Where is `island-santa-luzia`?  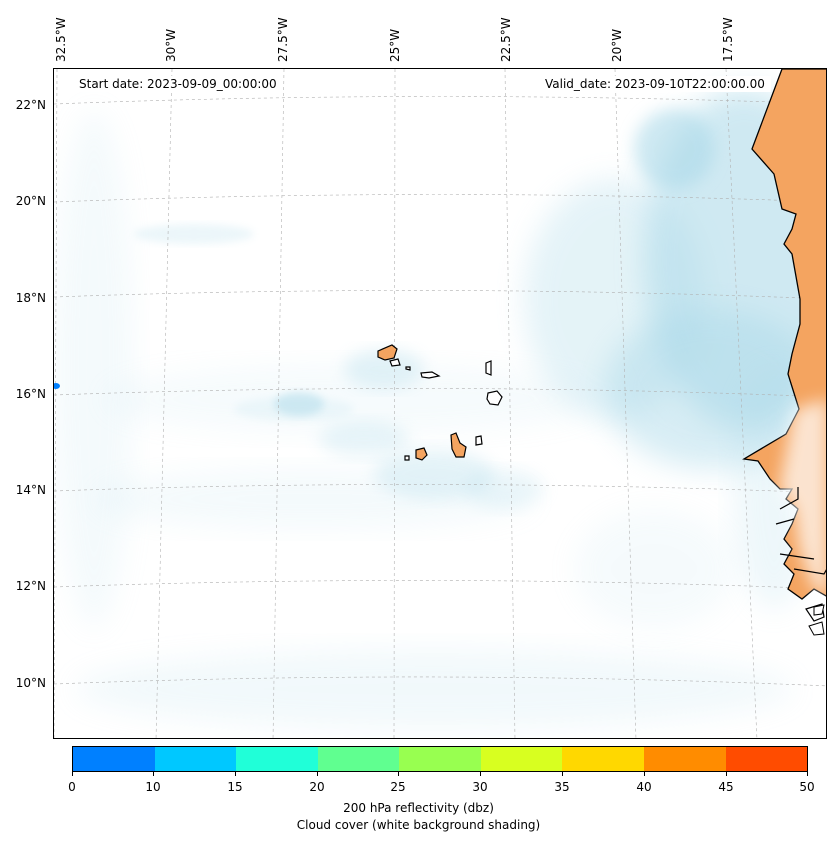
island-santa-luzia is located at coordinates (408, 368).